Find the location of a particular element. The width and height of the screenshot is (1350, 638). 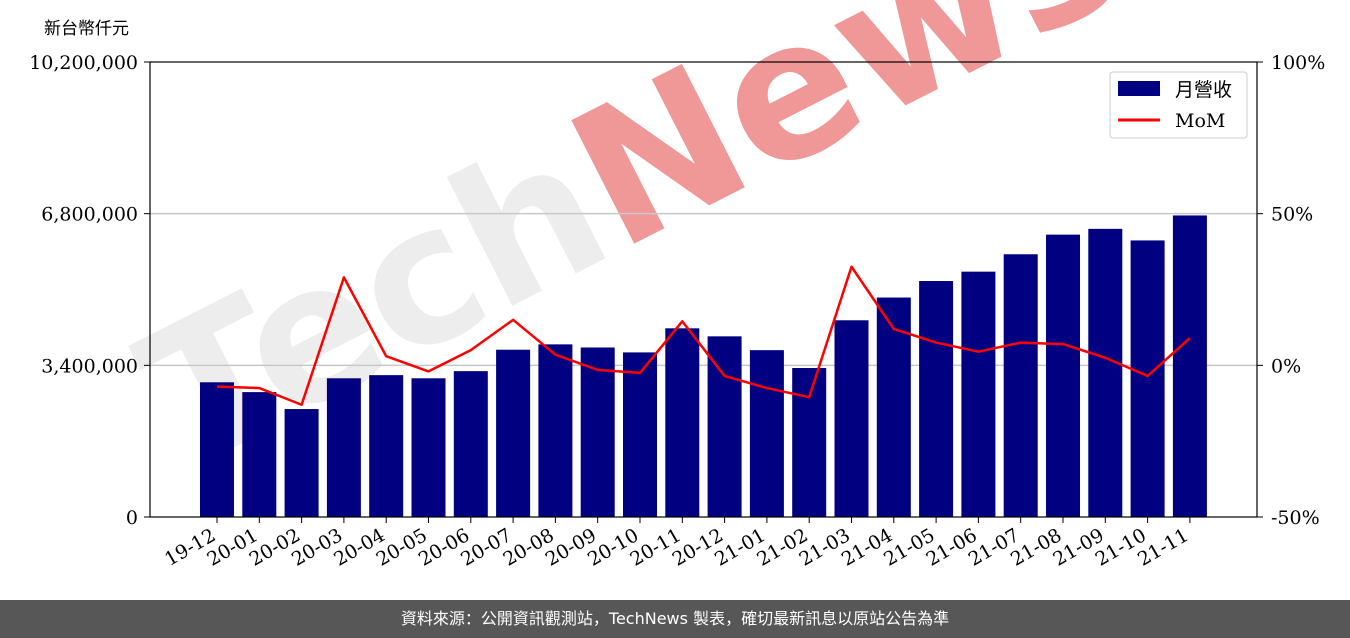

footer-source-note: 資料來源：公開資訊觀測站，TechNews 製表，確切最新訊息以原站公告為準 is located at coordinates (675, 619).